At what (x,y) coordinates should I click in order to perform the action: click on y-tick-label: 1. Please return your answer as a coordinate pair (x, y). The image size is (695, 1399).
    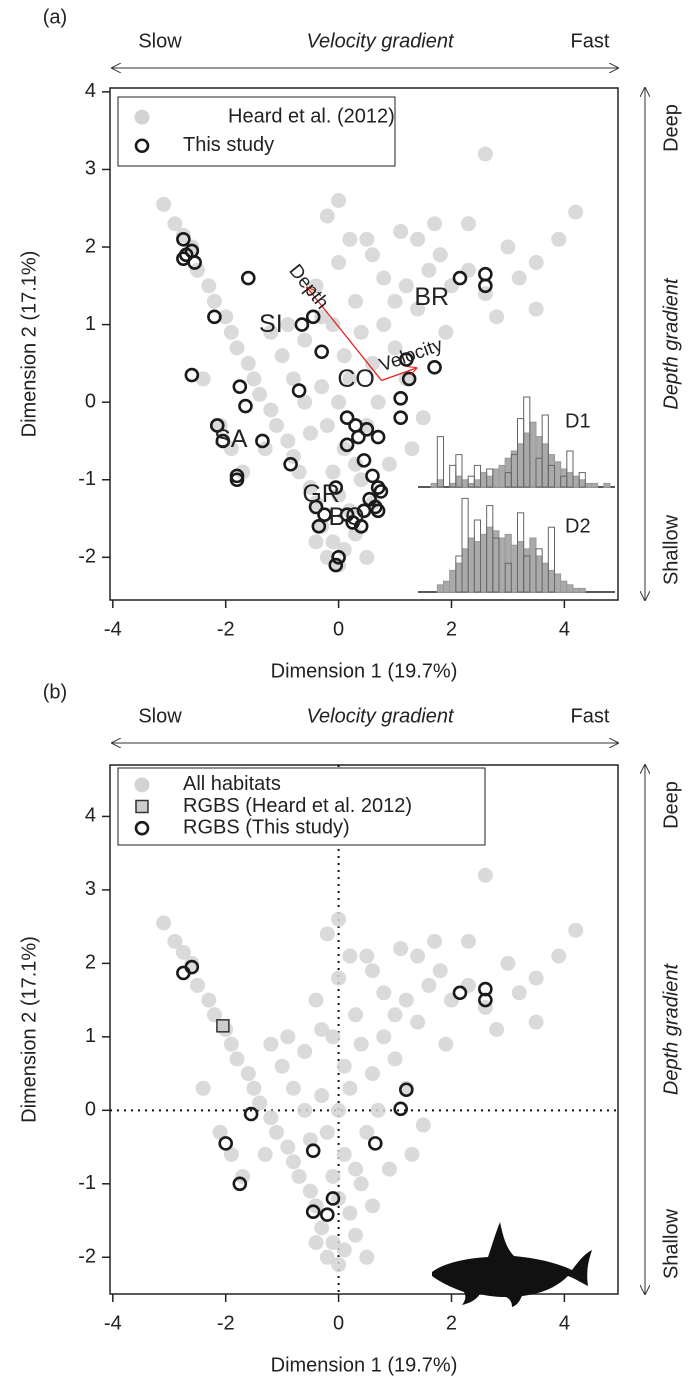
    Looking at the image, I should click on (90, 1036).